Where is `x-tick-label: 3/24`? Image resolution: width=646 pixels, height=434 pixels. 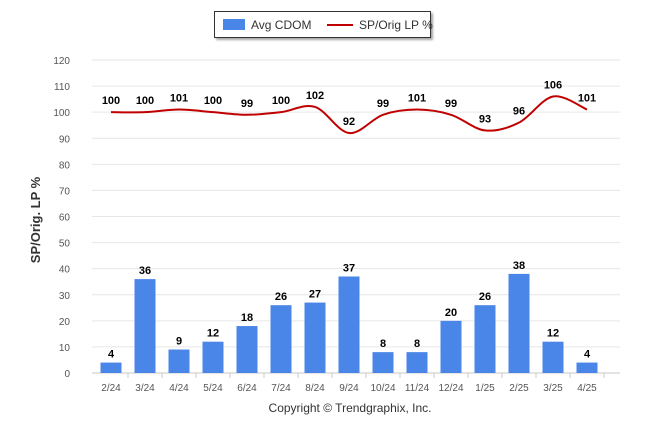
x-tick-label: 3/24 is located at coordinates (145, 388).